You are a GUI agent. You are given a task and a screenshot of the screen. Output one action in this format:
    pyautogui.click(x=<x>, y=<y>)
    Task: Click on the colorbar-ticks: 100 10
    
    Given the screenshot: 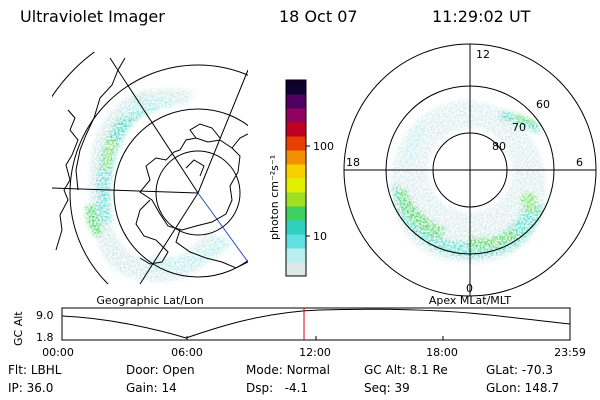 What is the action you would take?
    pyautogui.click(x=320, y=191)
    